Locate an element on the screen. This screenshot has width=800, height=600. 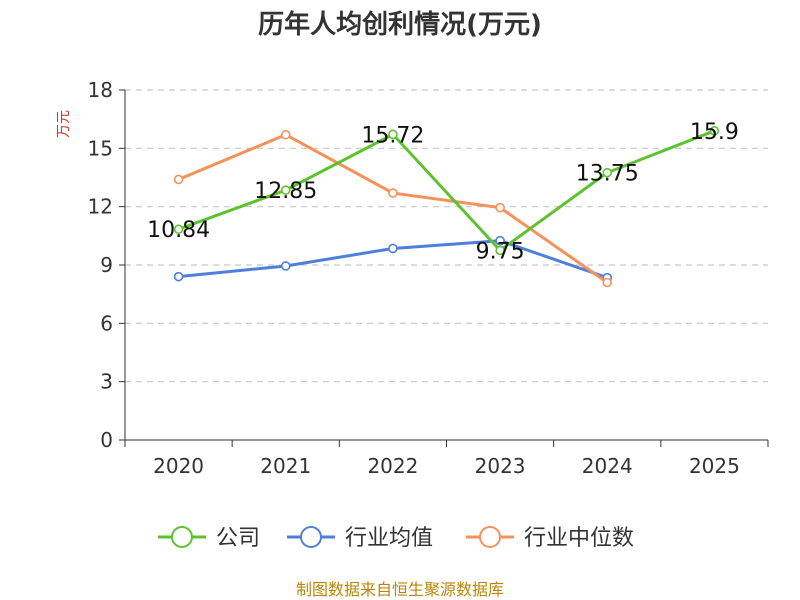
data-label: 15.9 is located at coordinates (714, 132).